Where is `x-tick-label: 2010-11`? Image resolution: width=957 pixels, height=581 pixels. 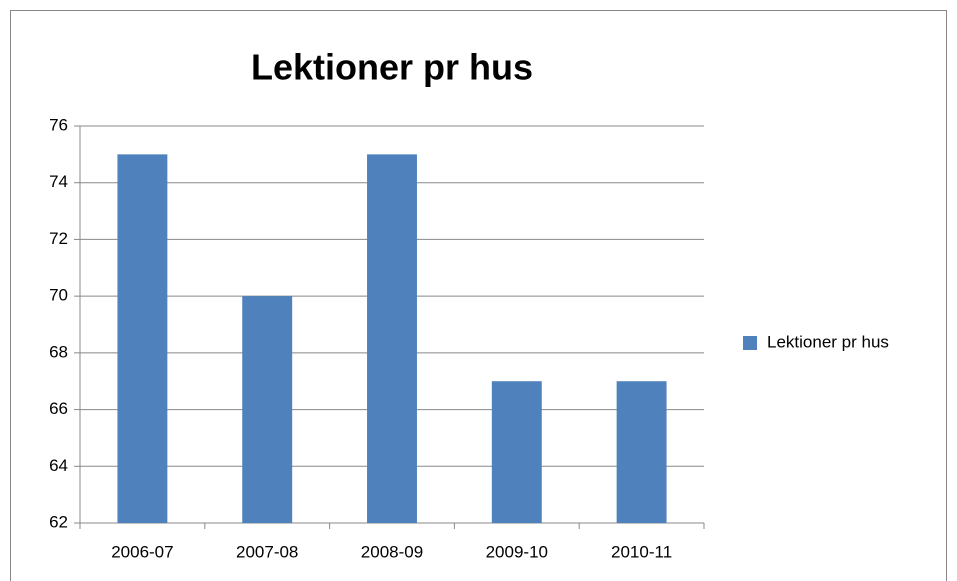 x-tick-label: 2010-11 is located at coordinates (641, 551).